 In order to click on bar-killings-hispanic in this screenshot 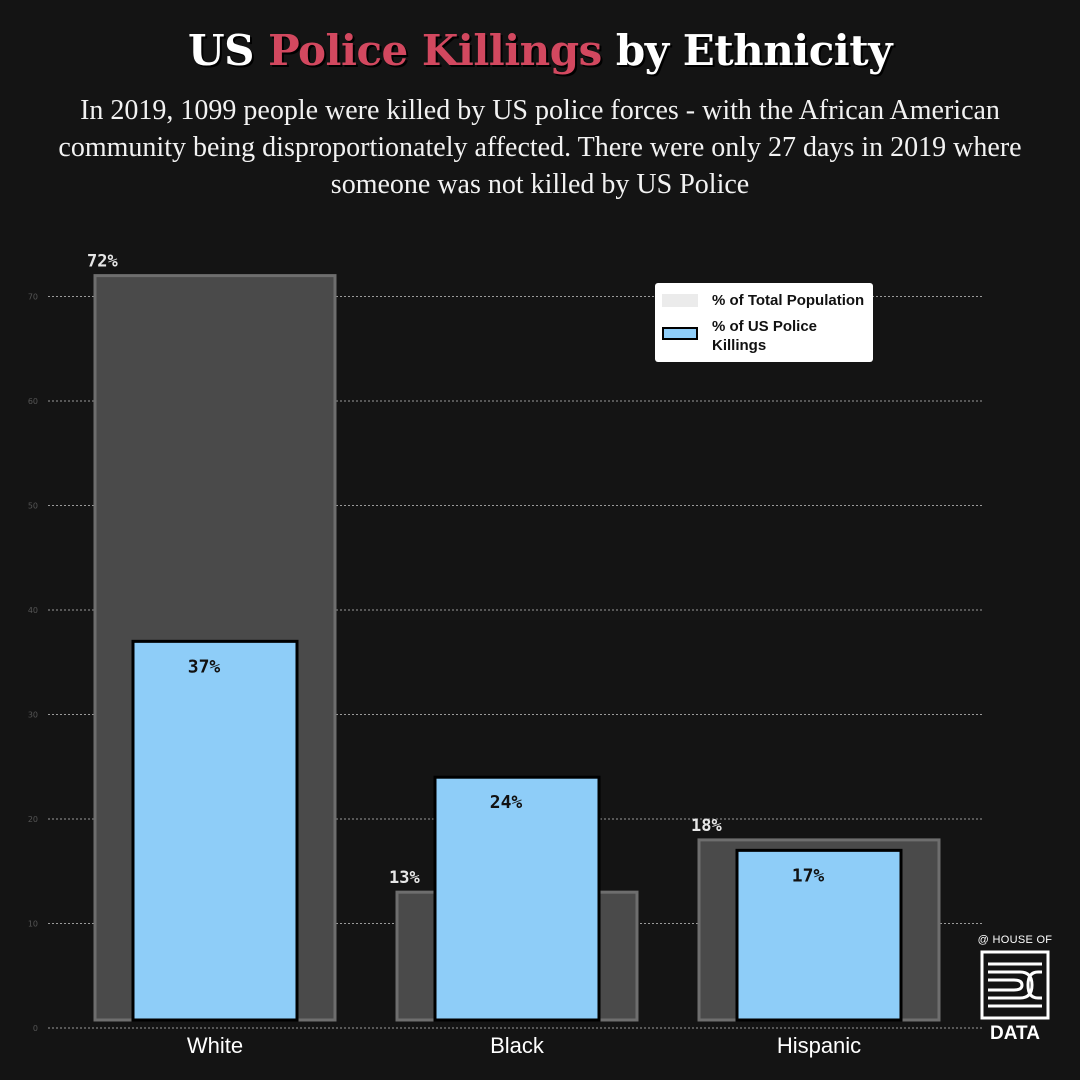, I will do `click(819, 935)`.